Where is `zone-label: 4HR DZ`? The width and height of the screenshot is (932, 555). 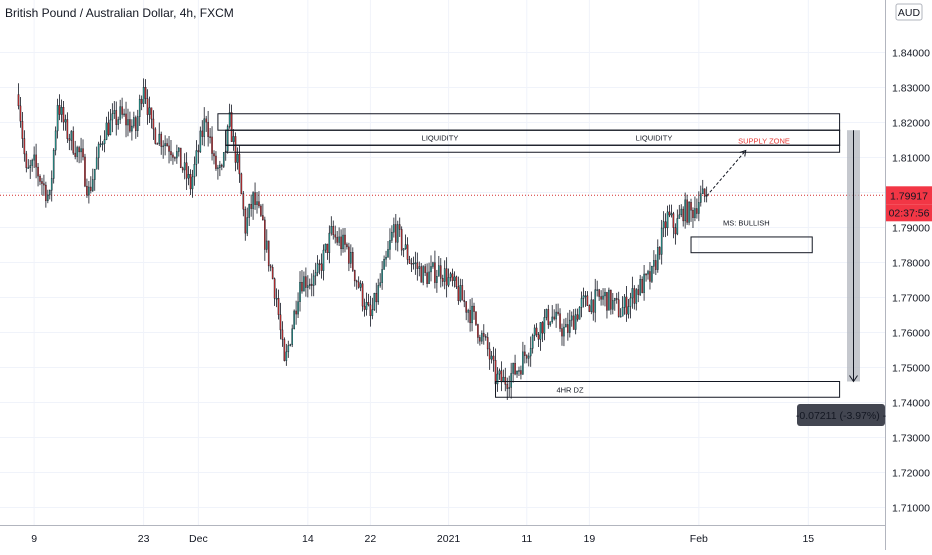 zone-label: 4HR DZ is located at coordinates (570, 389).